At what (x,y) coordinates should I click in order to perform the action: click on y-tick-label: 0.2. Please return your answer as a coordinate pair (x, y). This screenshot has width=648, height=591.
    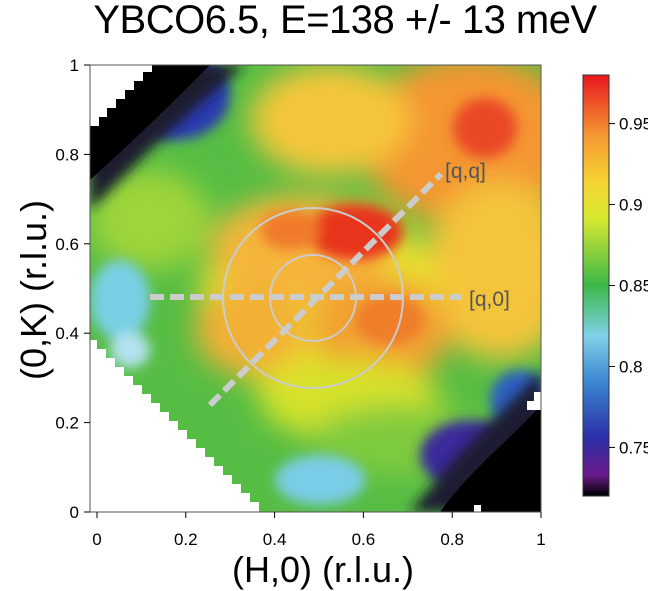
    Looking at the image, I should click on (67, 423).